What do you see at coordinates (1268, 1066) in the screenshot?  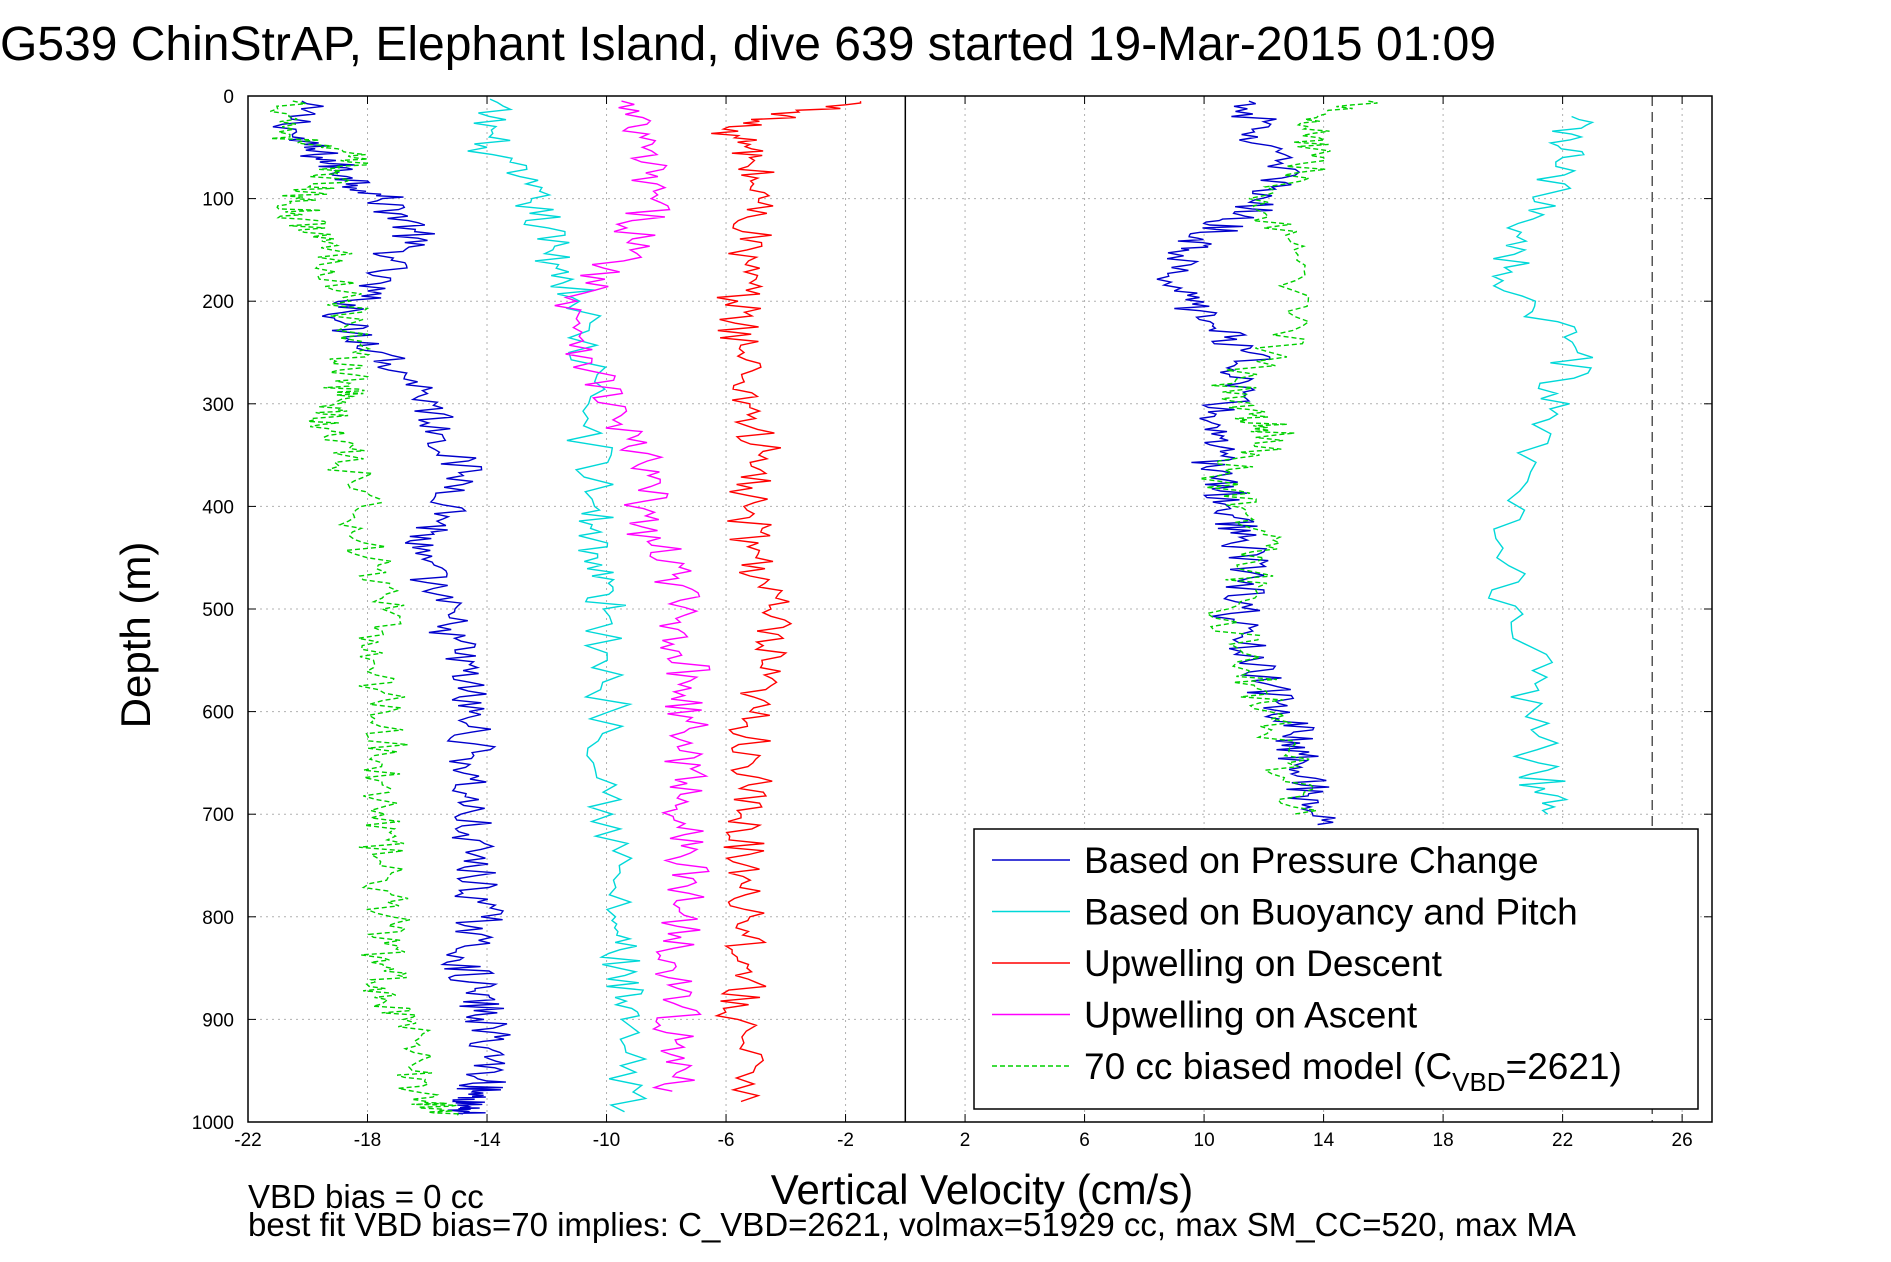 I see `legend-label-main: 70 cc biased model (C` at bounding box center [1268, 1066].